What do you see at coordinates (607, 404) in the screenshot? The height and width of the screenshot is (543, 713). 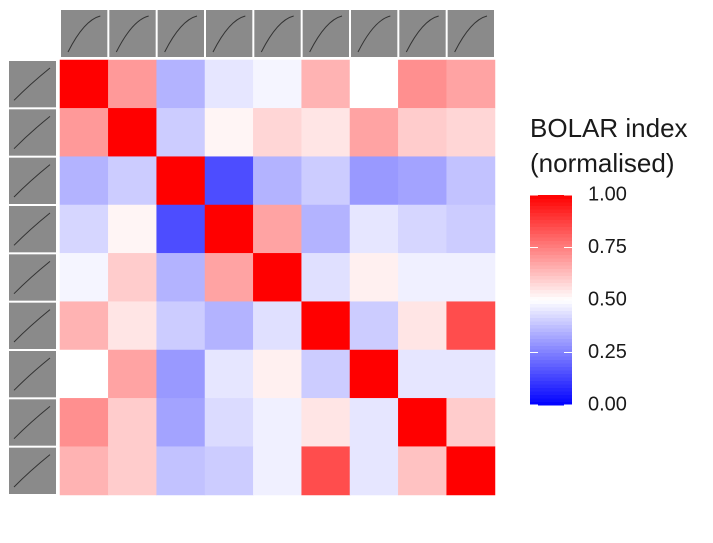 I see `colorbar-tick-label: 0.00` at bounding box center [607, 404].